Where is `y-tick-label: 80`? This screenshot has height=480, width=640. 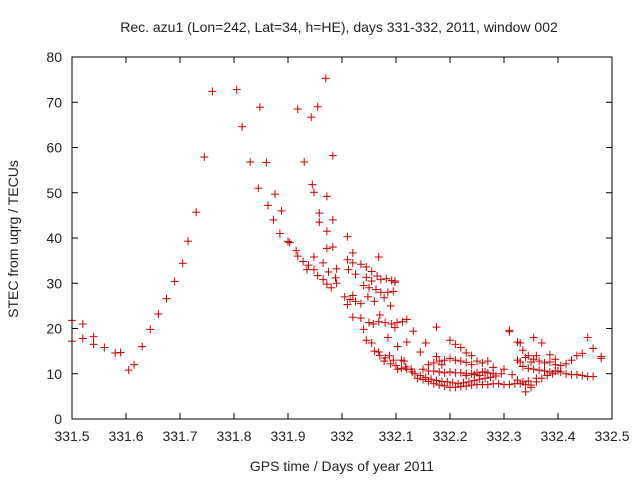
y-tick-label: 80 is located at coordinates (54, 57).